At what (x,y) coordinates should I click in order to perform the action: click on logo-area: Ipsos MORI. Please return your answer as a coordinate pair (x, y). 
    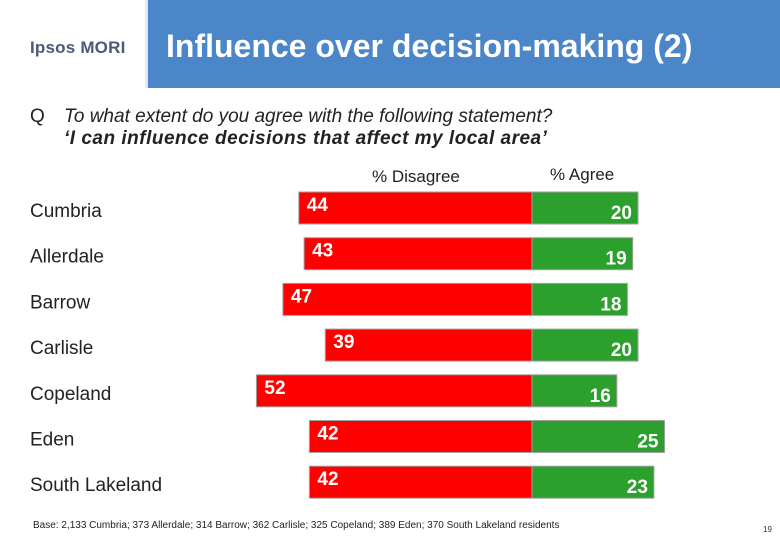
    Looking at the image, I should click on (72, 44).